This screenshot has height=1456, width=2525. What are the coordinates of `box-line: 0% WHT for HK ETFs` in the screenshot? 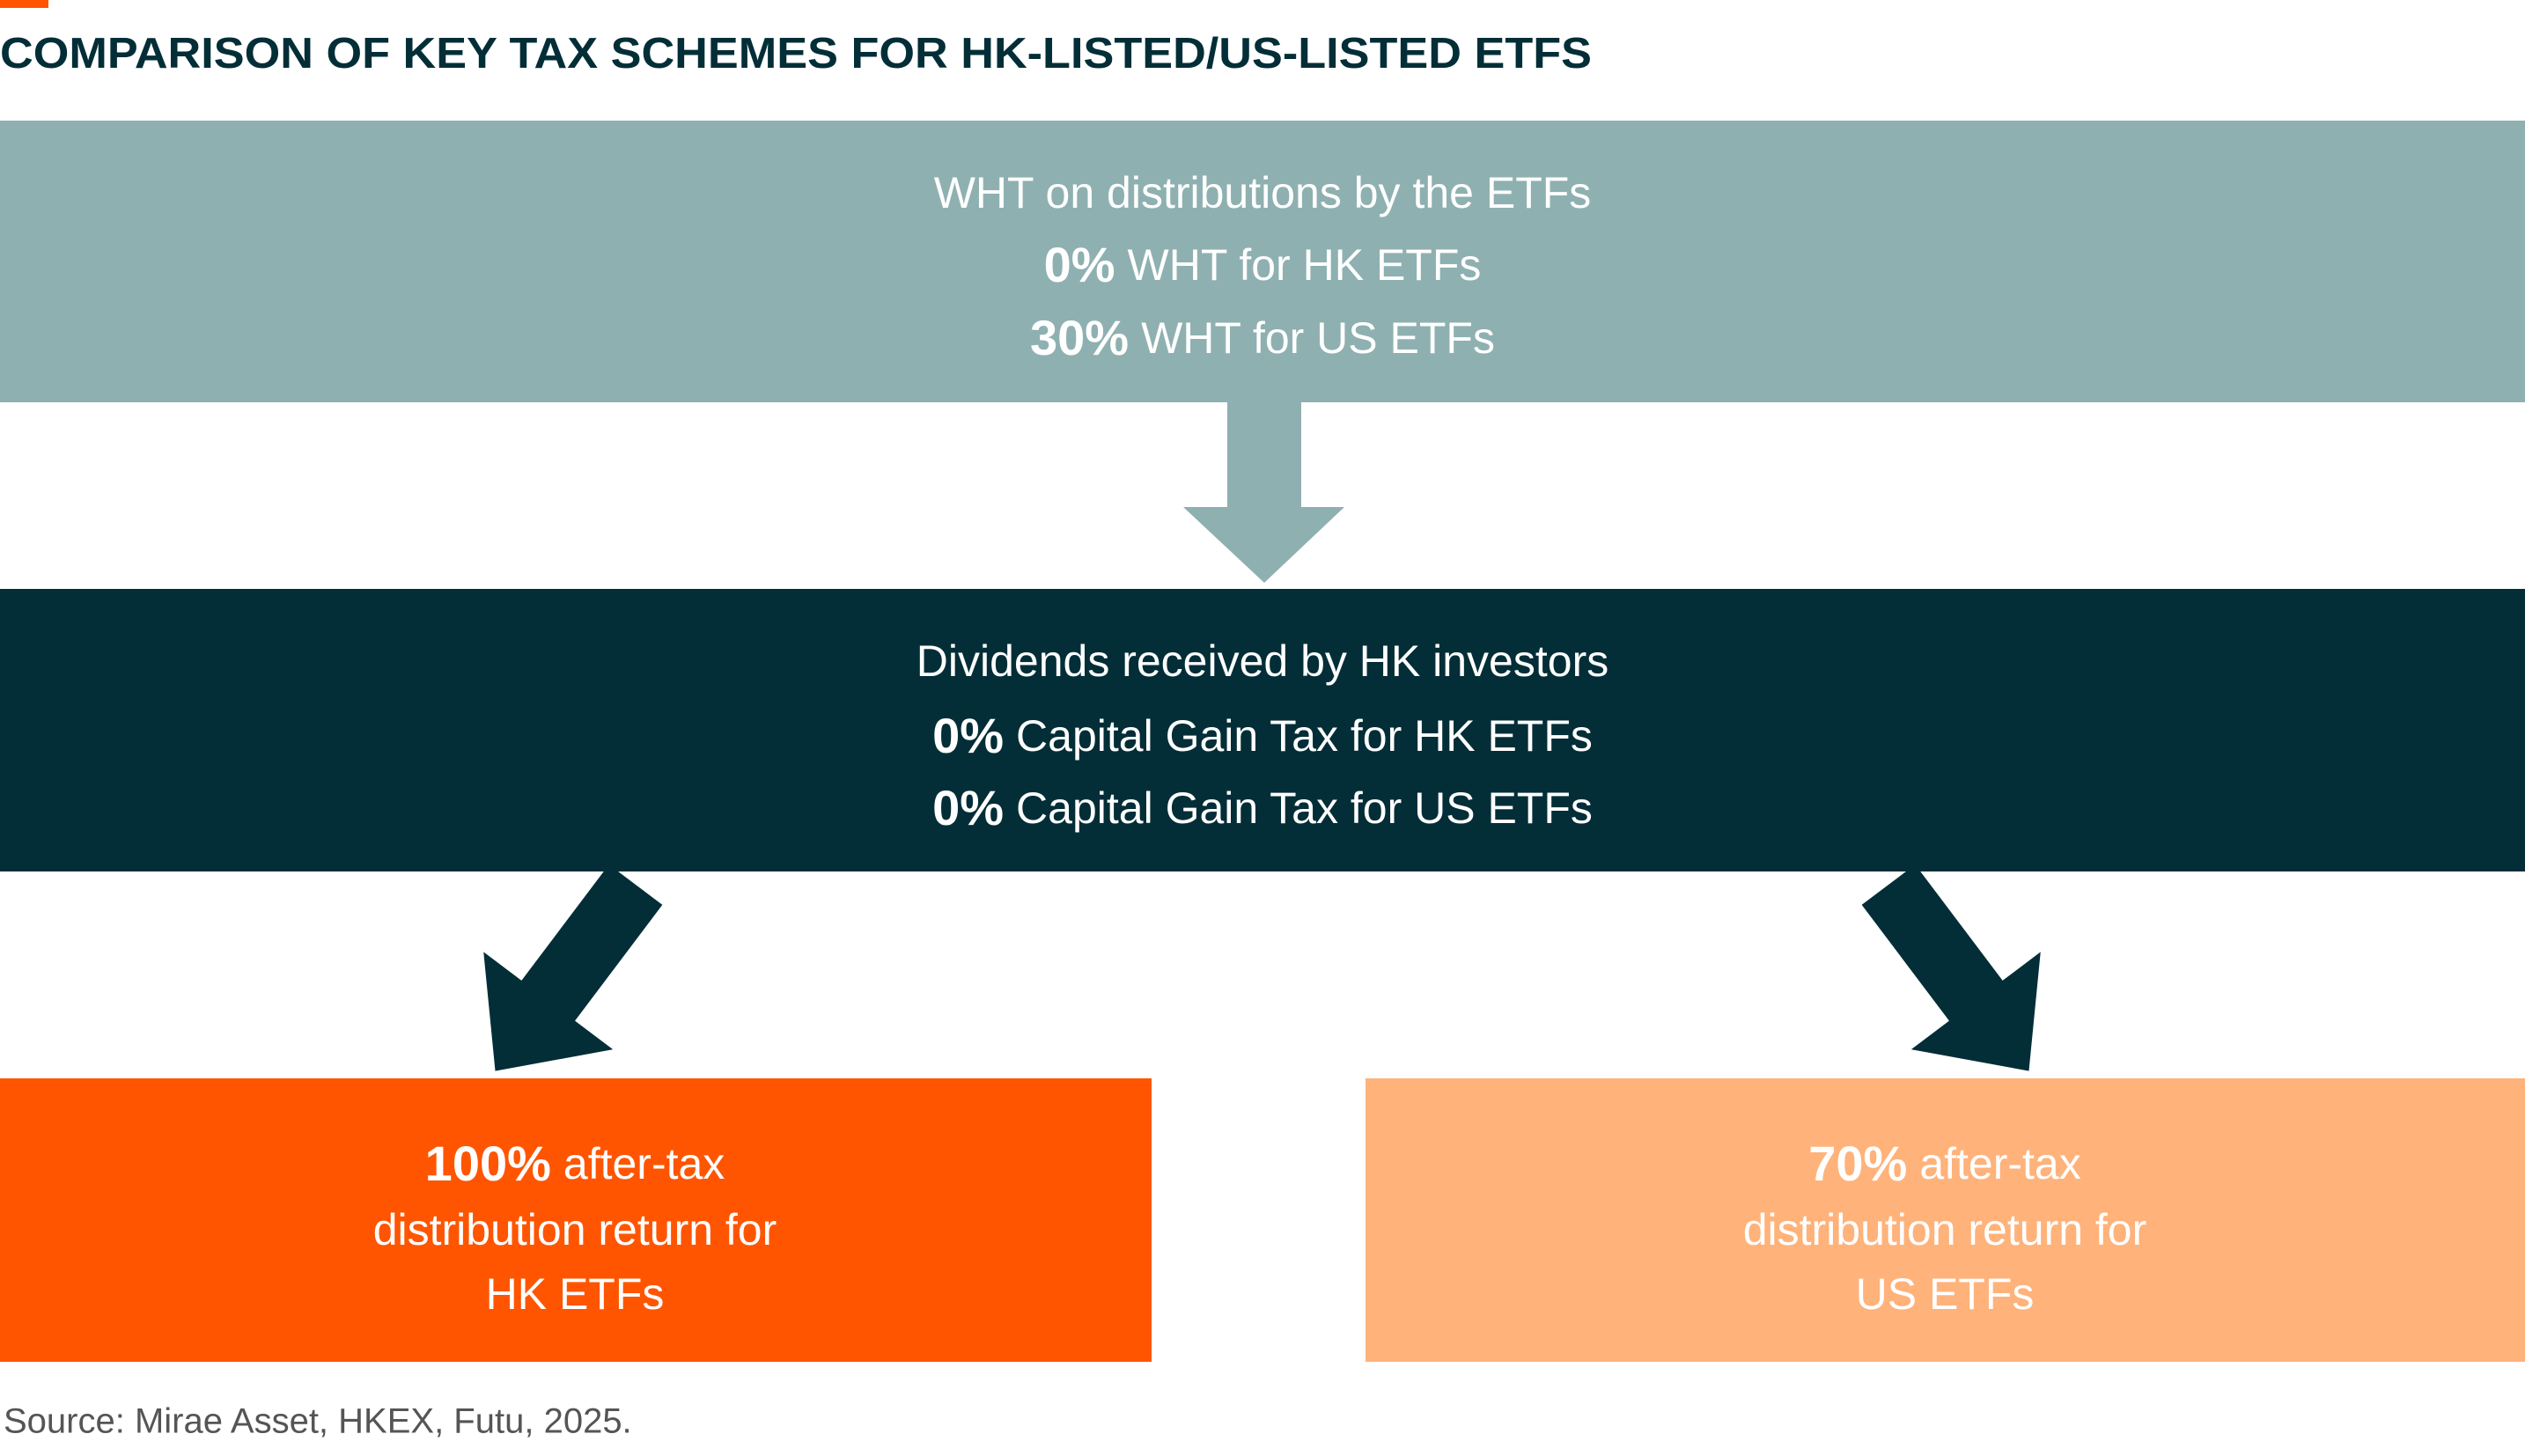 It's located at (1263, 264).